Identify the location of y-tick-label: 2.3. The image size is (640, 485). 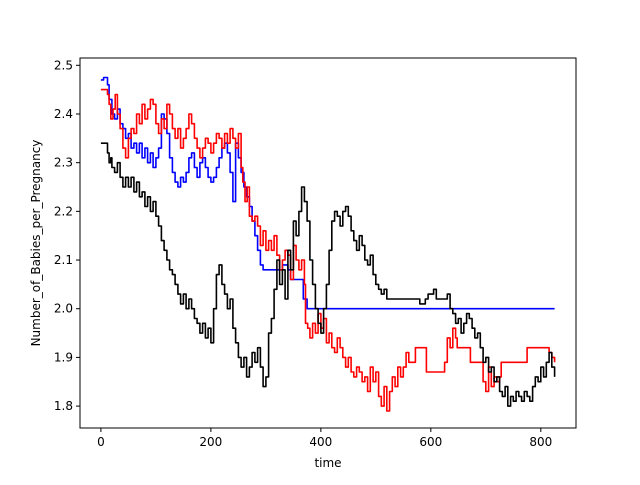
(63, 163).